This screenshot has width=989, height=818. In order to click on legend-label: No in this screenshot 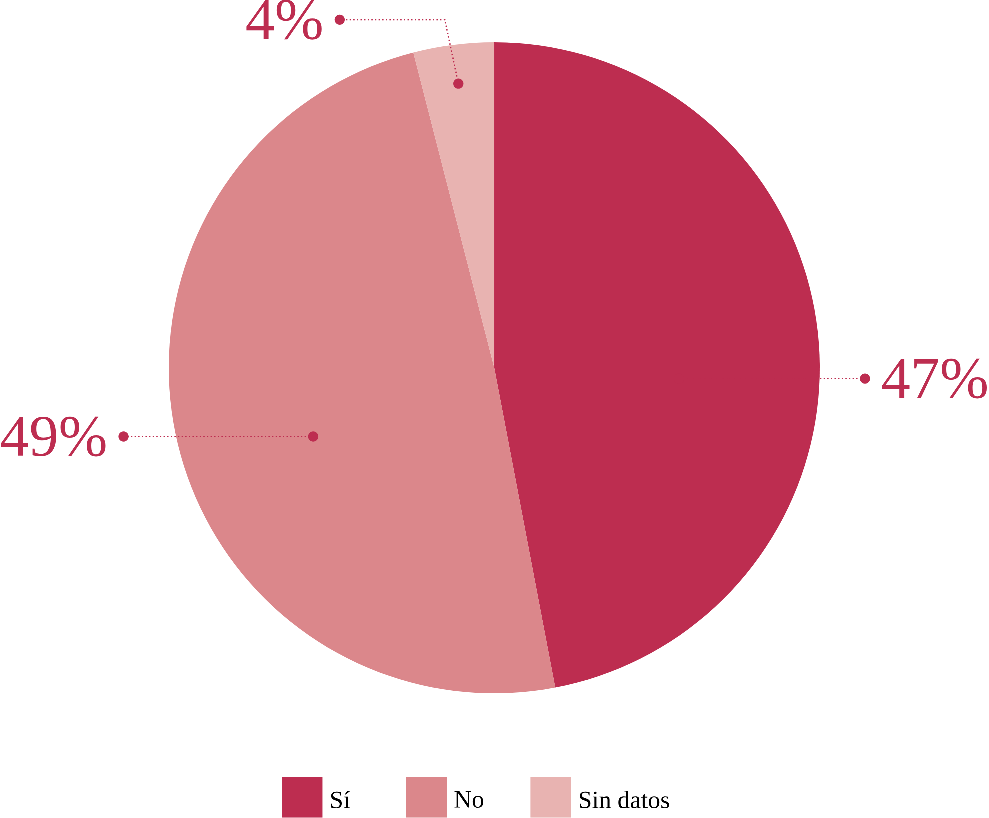, I will do `click(469, 800)`.